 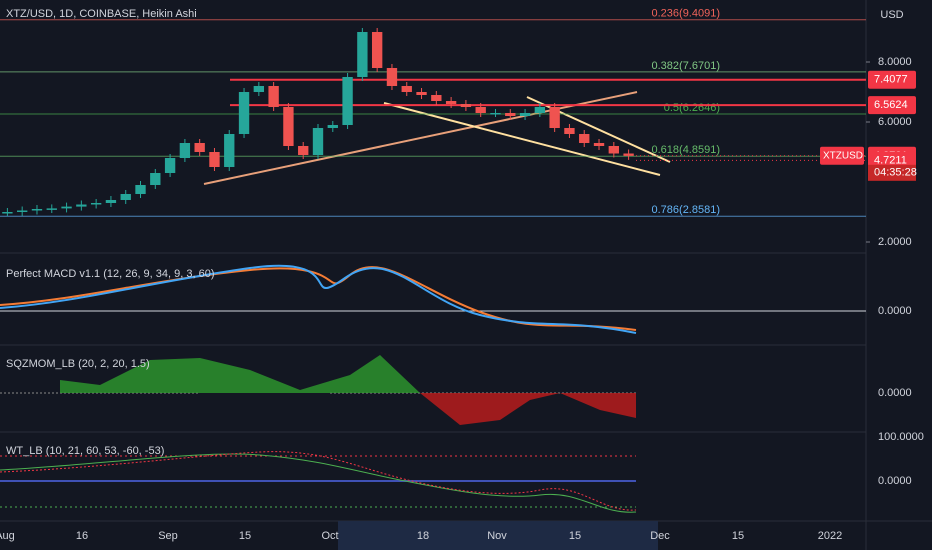 What do you see at coordinates (7, 536) in the screenshot?
I see `x-tick-label: Aug` at bounding box center [7, 536].